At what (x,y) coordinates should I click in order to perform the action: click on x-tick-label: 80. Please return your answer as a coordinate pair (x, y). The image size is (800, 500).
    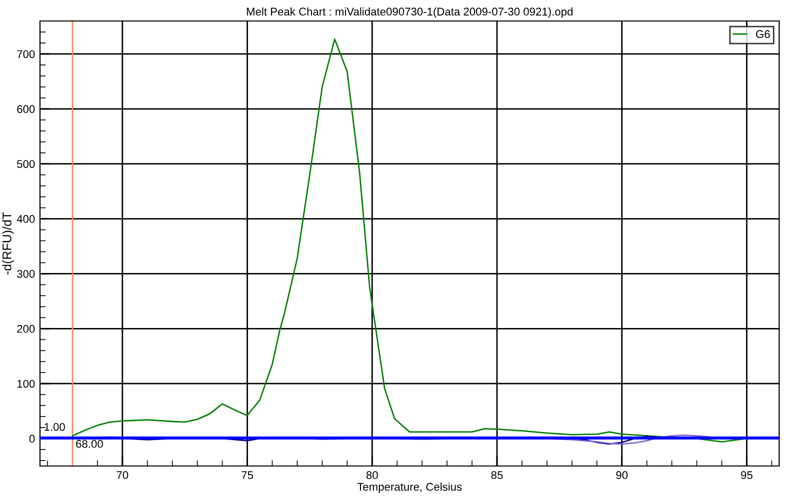
    Looking at the image, I should click on (372, 475).